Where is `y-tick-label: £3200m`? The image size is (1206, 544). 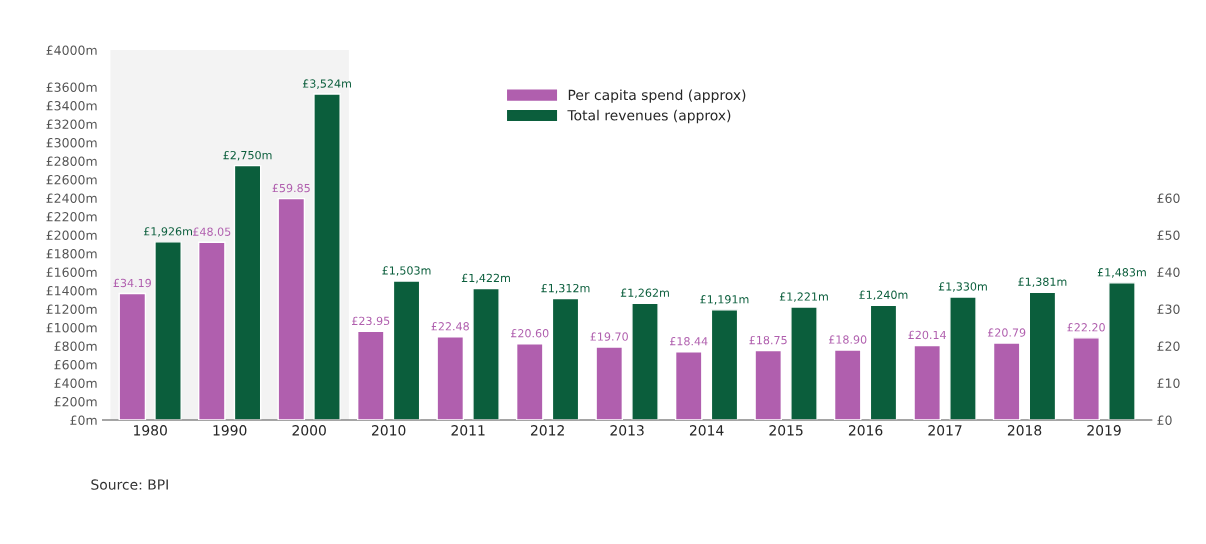
y-tick-label: £3200m is located at coordinates (71, 124).